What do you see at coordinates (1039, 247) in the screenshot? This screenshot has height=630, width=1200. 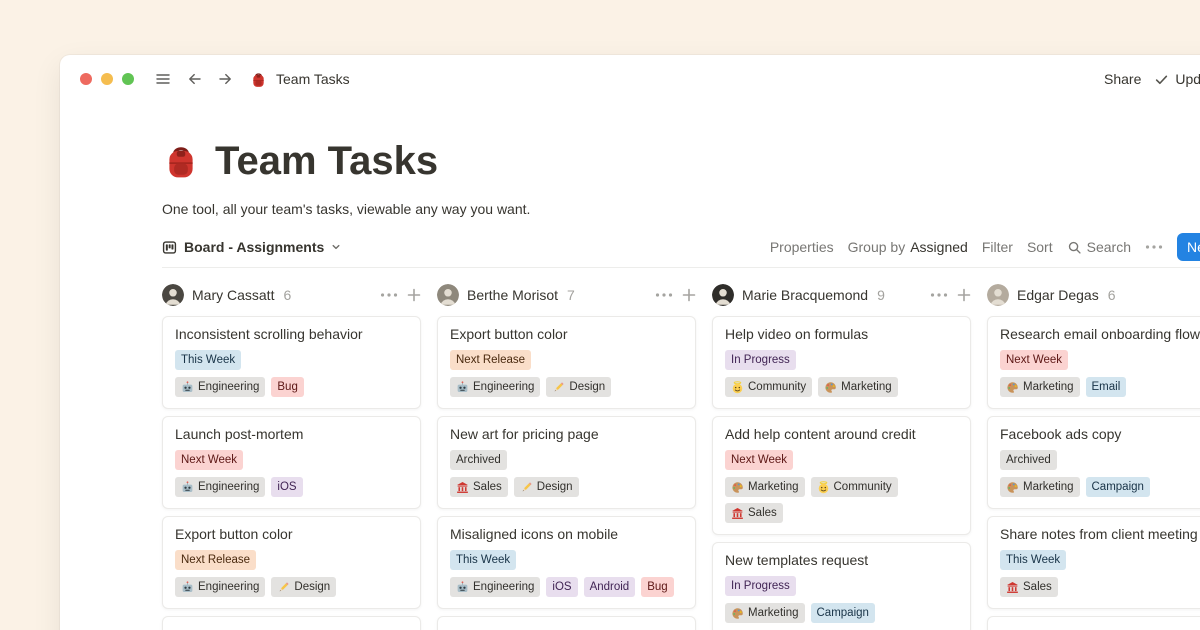 I see `sort-button: Sort` at bounding box center [1039, 247].